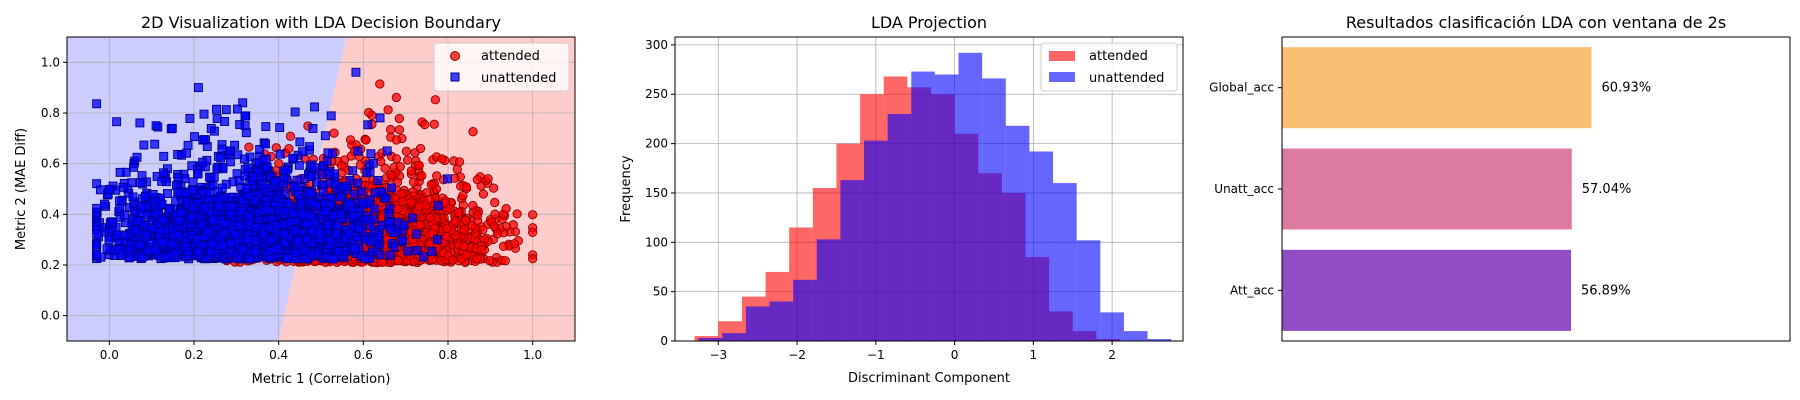 The height and width of the screenshot is (400, 1800). Describe the element at coordinates (1112, 355) in the screenshot. I see `histogram-x-tick-label: 2` at that location.